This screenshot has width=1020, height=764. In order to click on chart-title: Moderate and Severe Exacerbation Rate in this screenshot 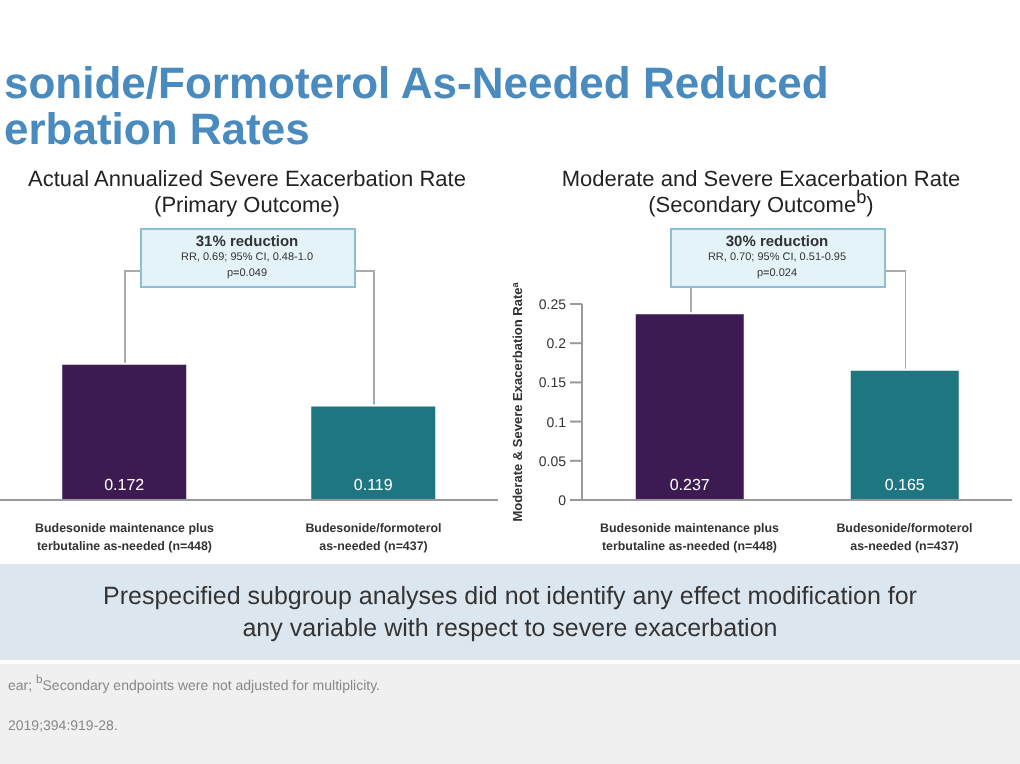, I will do `click(761, 180)`.